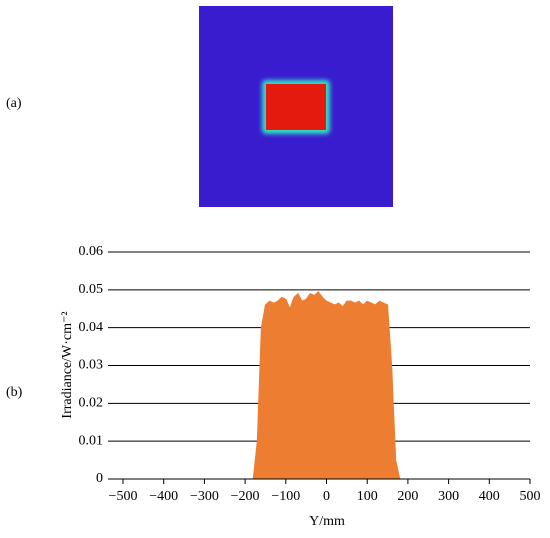 This screenshot has height=538, width=550. Describe the element at coordinates (99, 478) in the screenshot. I see `y-tick-label: 0` at that location.